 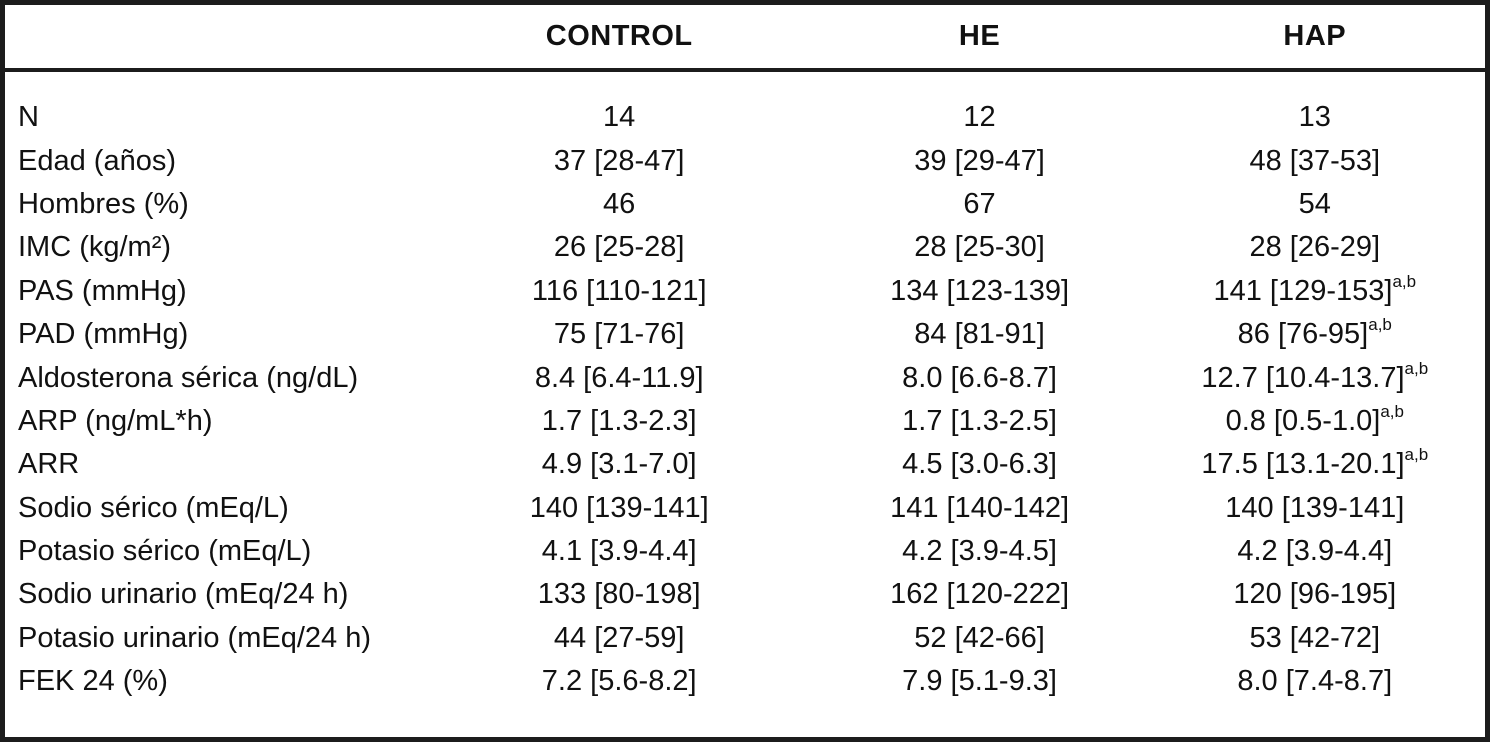 I want to click on he-value: 141 [140-142], so click(x=980, y=507).